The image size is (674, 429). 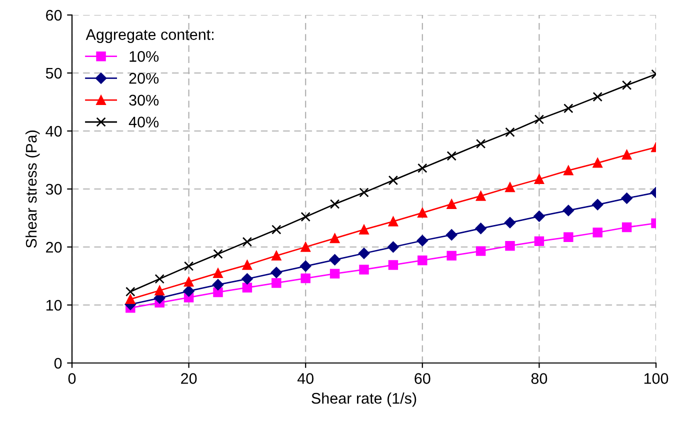 I want to click on x-tick-label: 0, so click(x=72, y=378).